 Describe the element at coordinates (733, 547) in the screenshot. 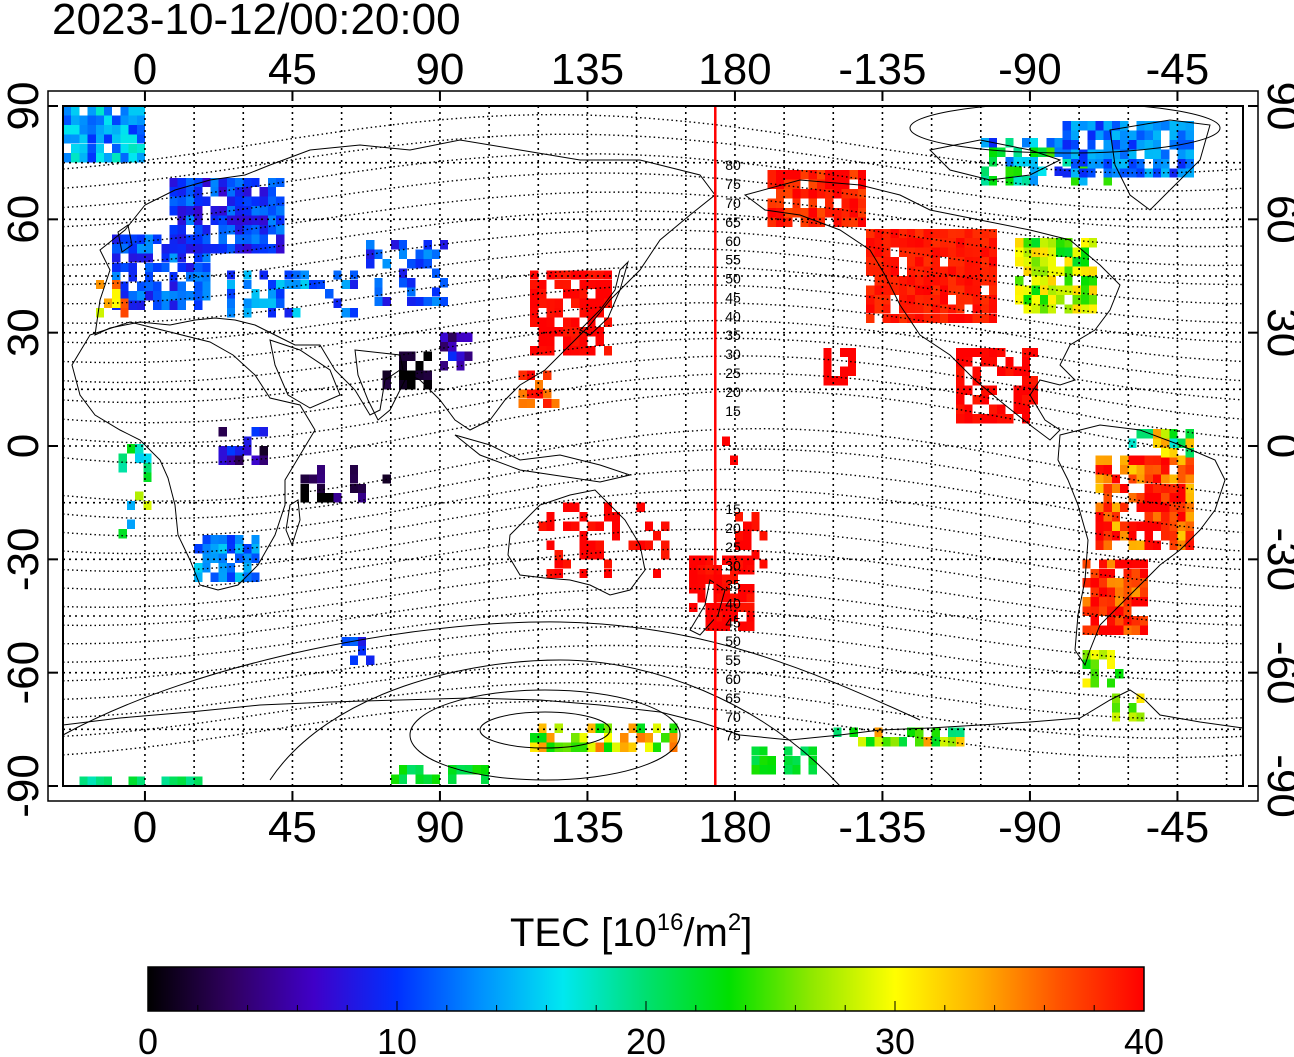

I see `mlat-label: 25` at that location.